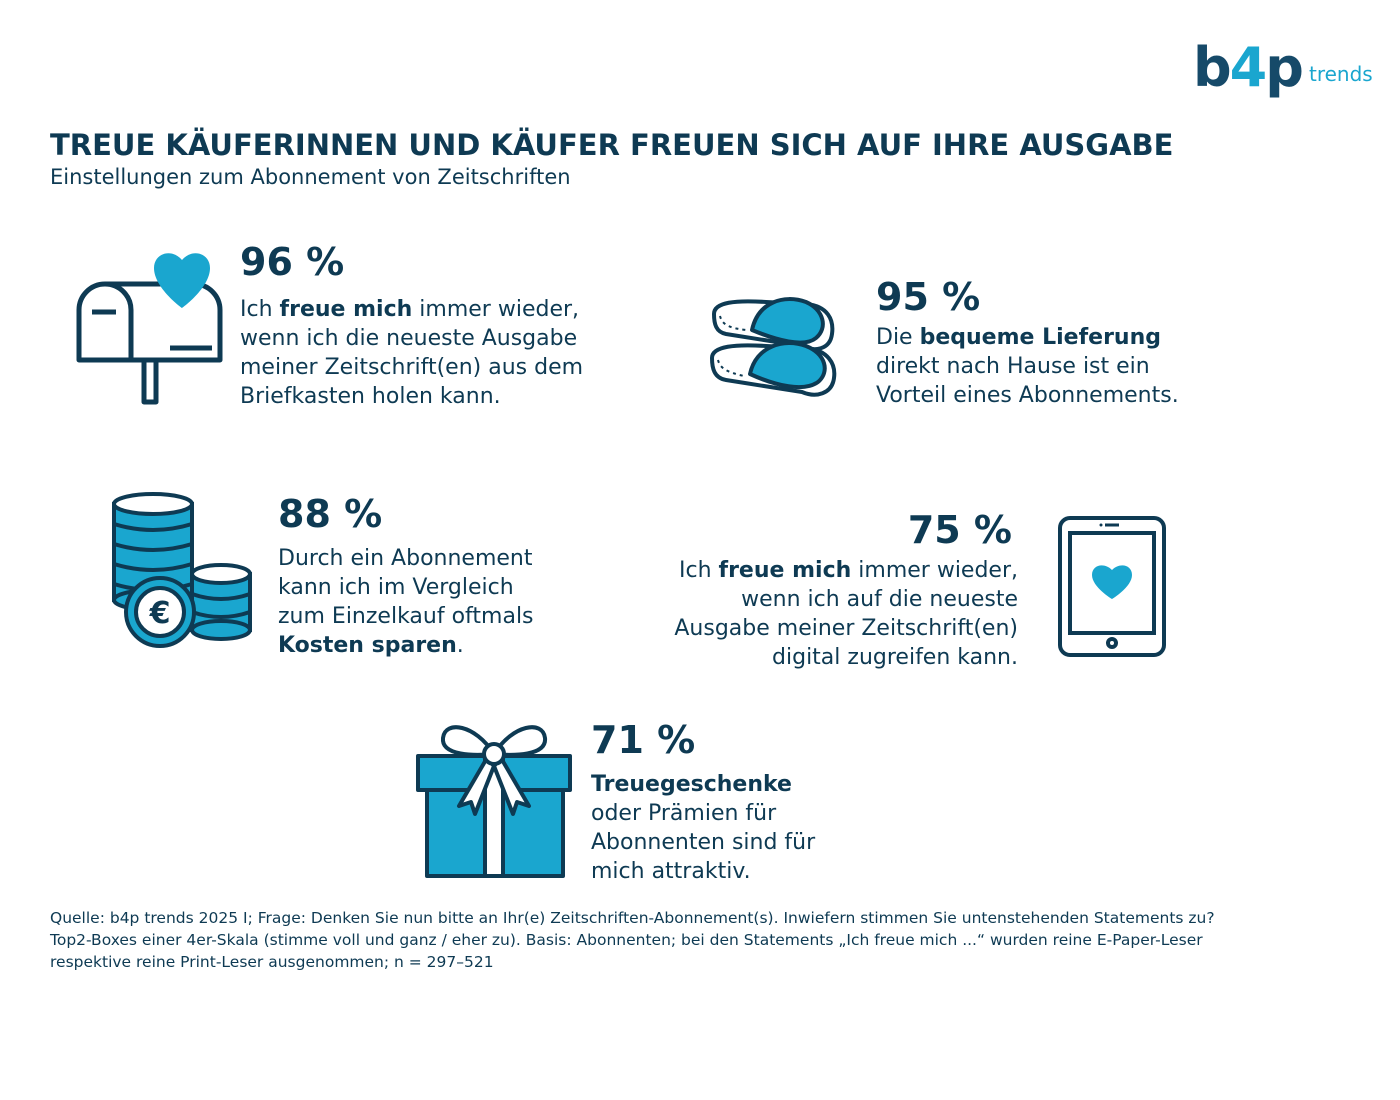 This screenshot has width=1400, height=1100. Describe the element at coordinates (182, 570) in the screenshot. I see `coins-euro-icon: €` at that location.